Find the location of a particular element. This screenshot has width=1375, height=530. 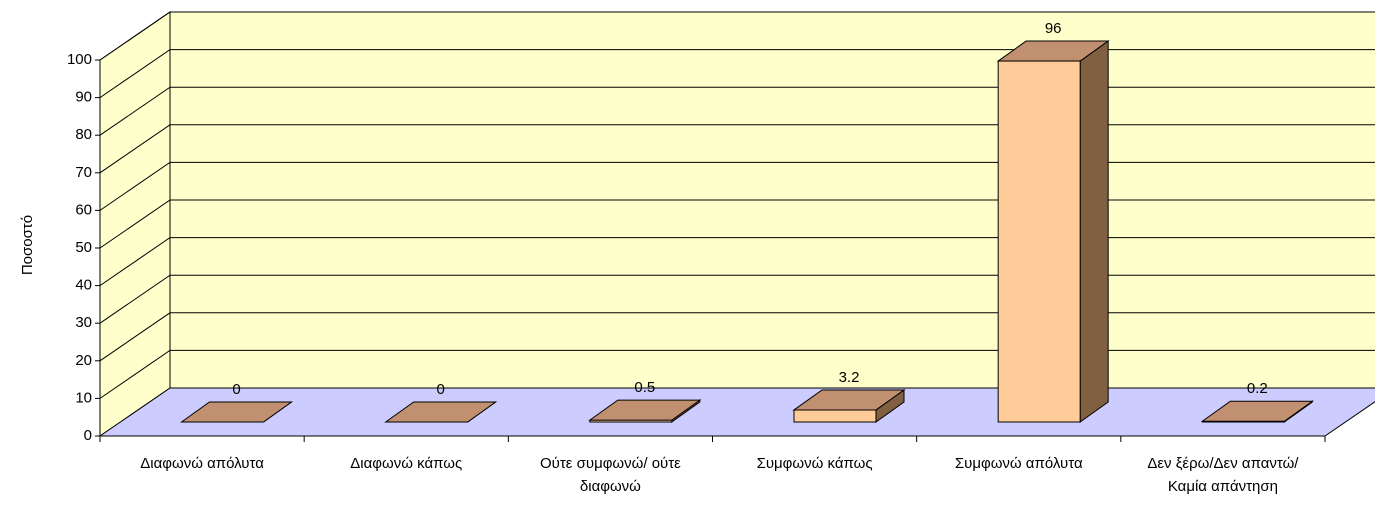

x-tick-label: Δεν ξέρω/Δεν απαντώ/Καμία απάντηση is located at coordinates (1223, 475).